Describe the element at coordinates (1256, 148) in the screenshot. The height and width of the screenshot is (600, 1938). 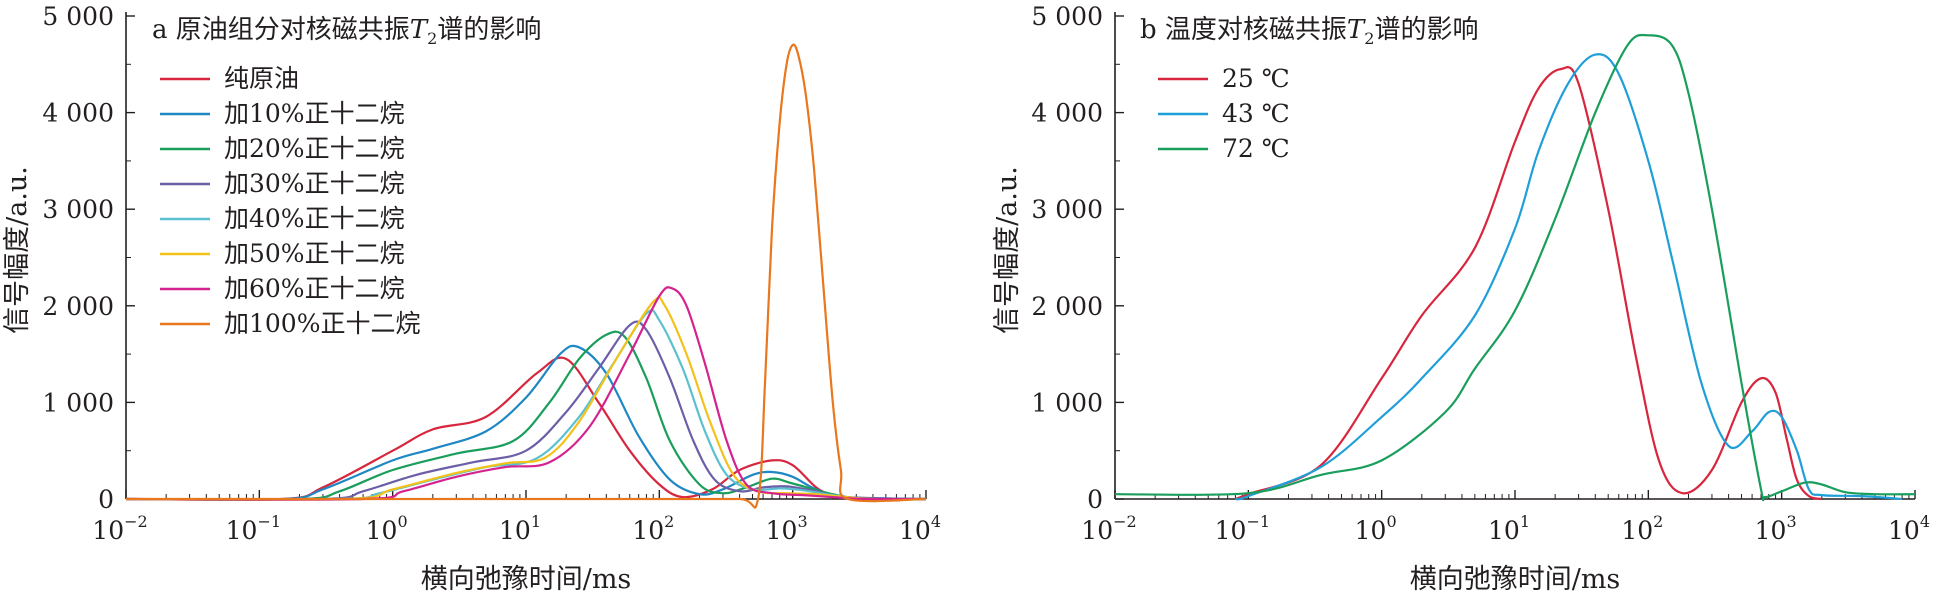
I see `legend-label: 72 ℃` at that location.